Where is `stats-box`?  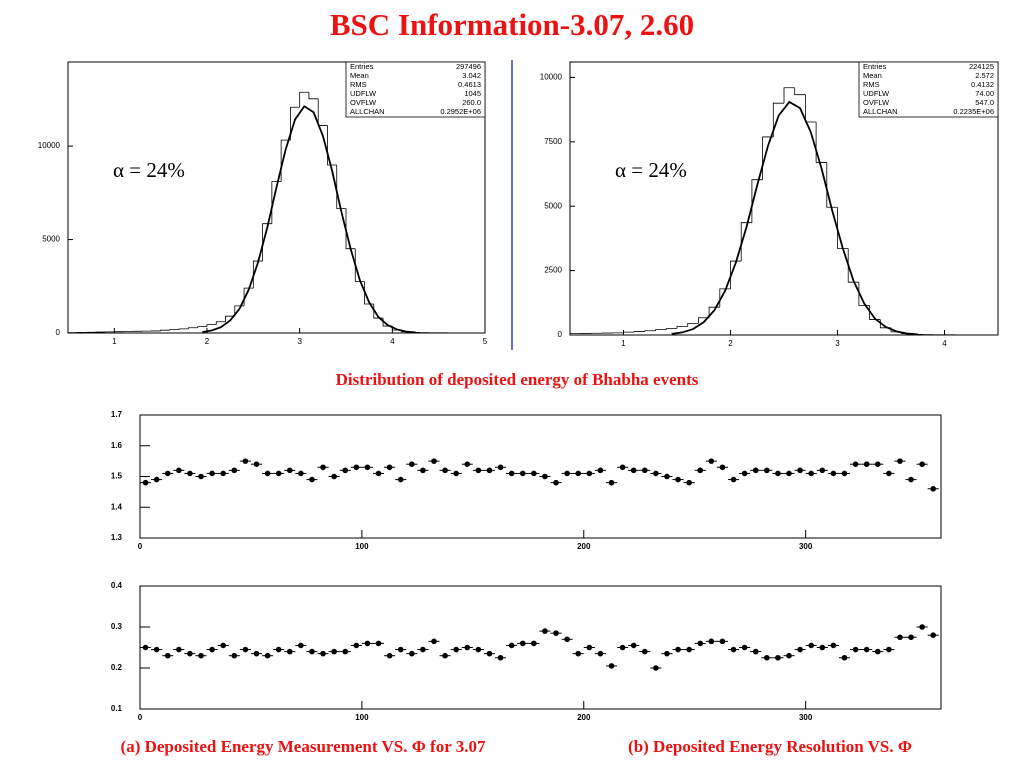 stats-box is located at coordinates (928, 89).